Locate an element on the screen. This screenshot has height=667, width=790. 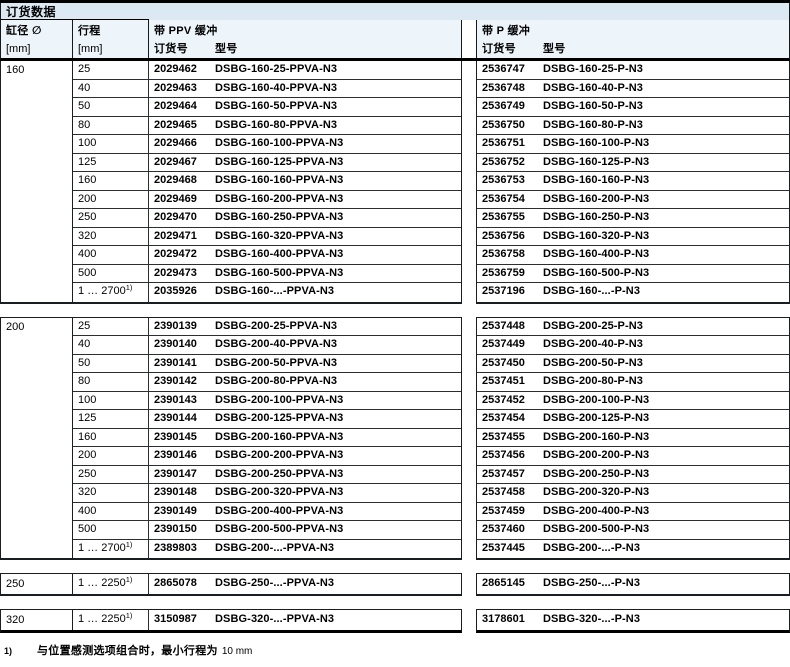
ppv-order-code: 2029467 is located at coordinates (175, 161).